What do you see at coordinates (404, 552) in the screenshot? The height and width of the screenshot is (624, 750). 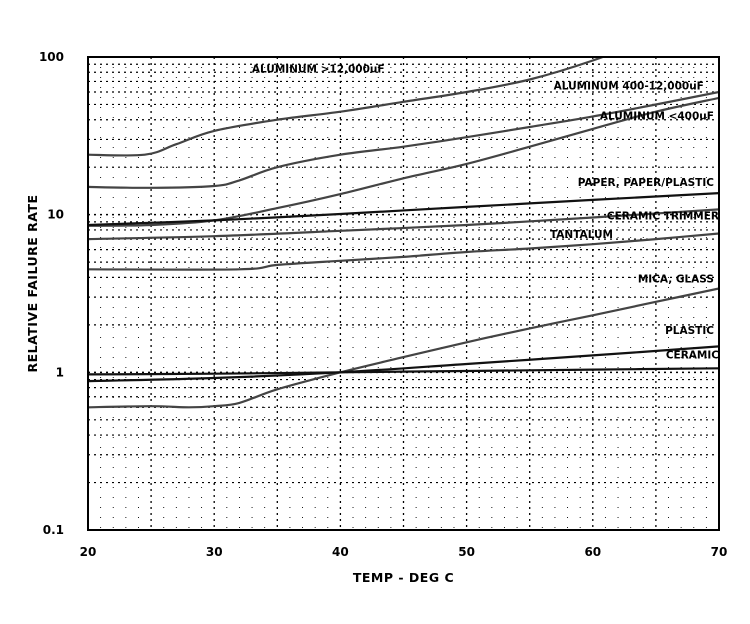 I see `x-axis-ticks: 20 30 40 50 60 70` at bounding box center [404, 552].